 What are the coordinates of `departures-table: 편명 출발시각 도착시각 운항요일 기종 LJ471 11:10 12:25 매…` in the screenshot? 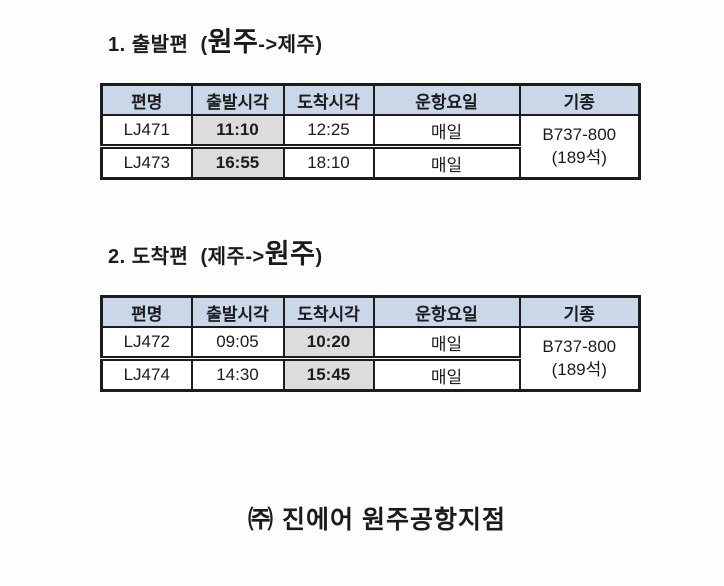 It's located at (370, 131).